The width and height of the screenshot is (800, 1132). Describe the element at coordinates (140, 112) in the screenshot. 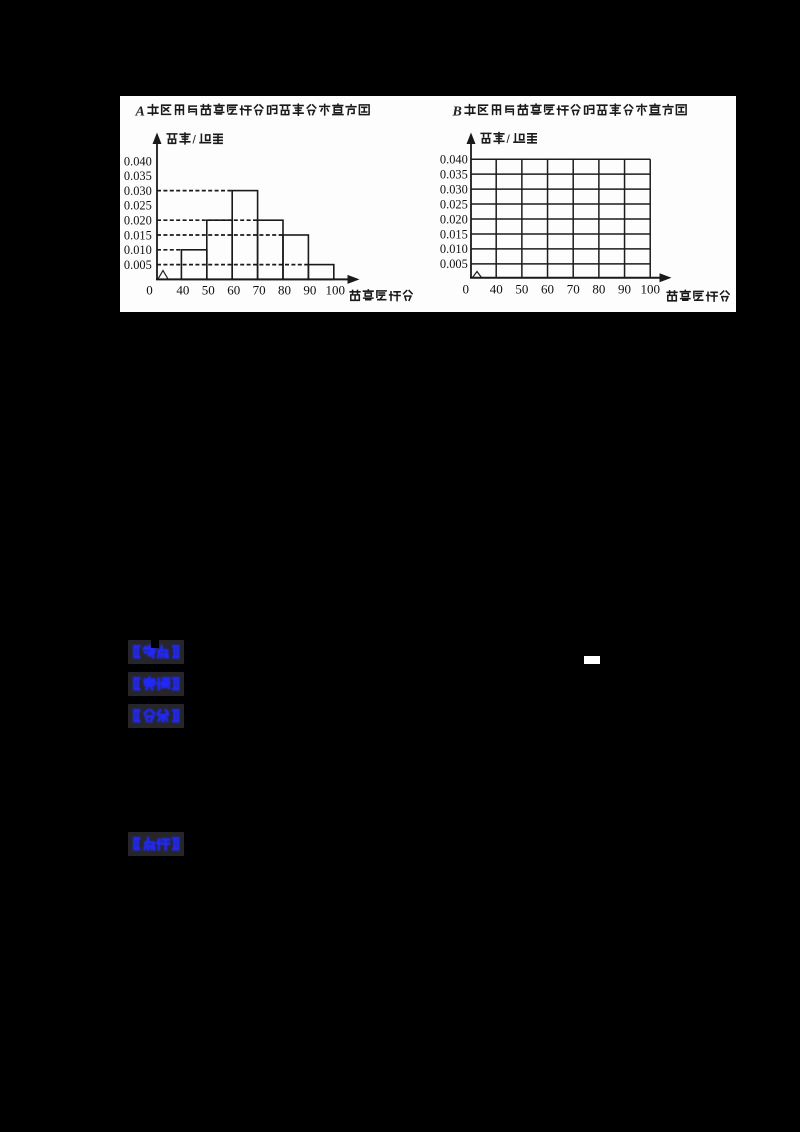

I see `svg-text: A` at that location.